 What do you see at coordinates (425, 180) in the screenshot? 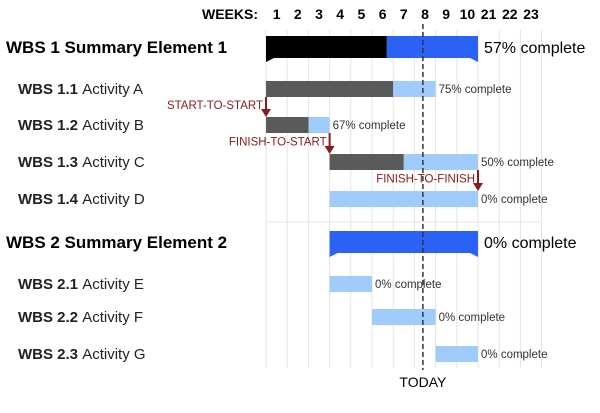
I see `dependency-label: FINISH-TO-FINISH` at bounding box center [425, 180].